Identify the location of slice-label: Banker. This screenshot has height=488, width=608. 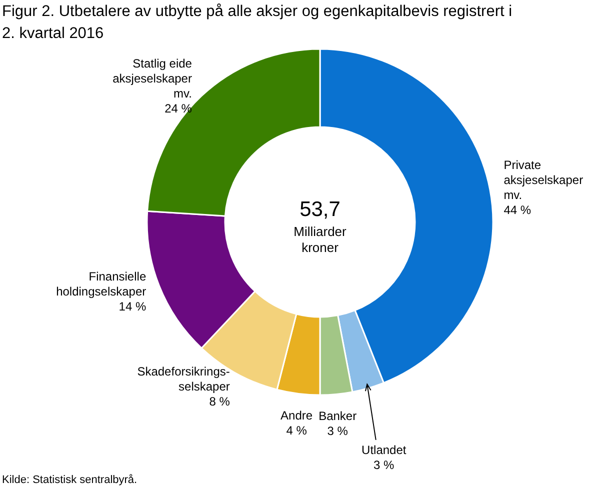
(337, 416).